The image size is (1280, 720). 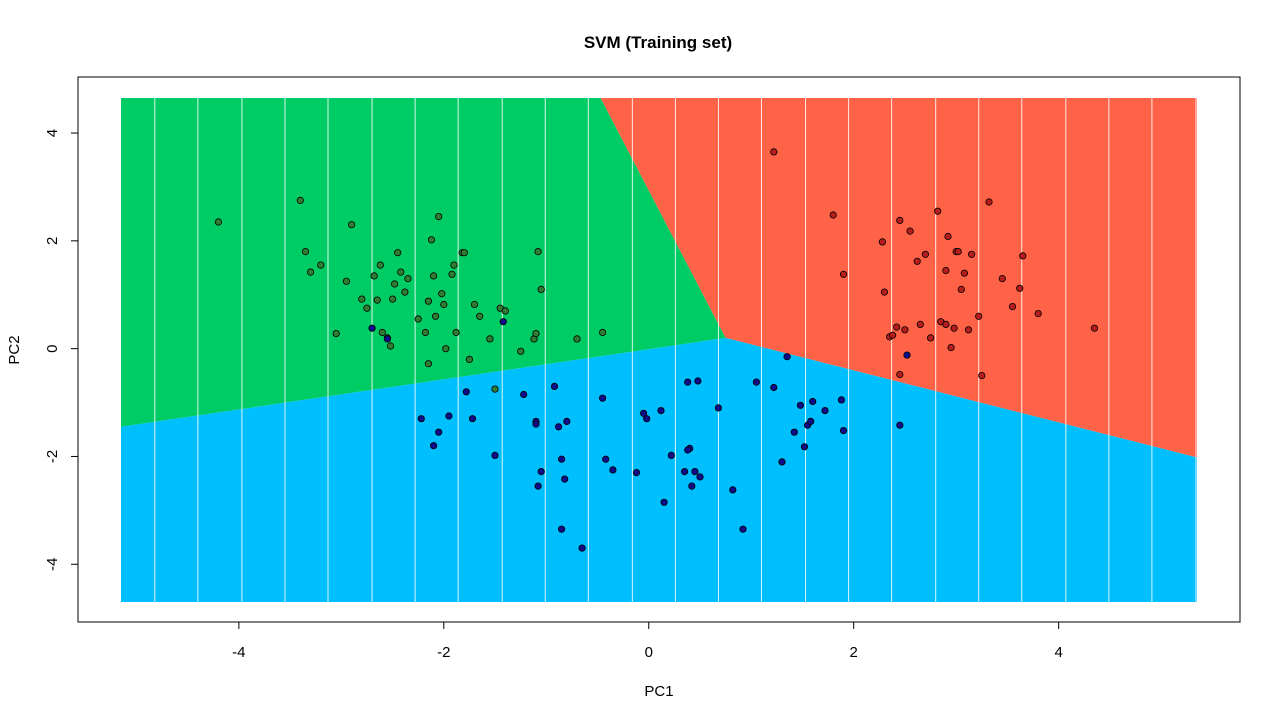 I want to click on x-axis: -4 -2 0 2 4, so click(x=647, y=641).